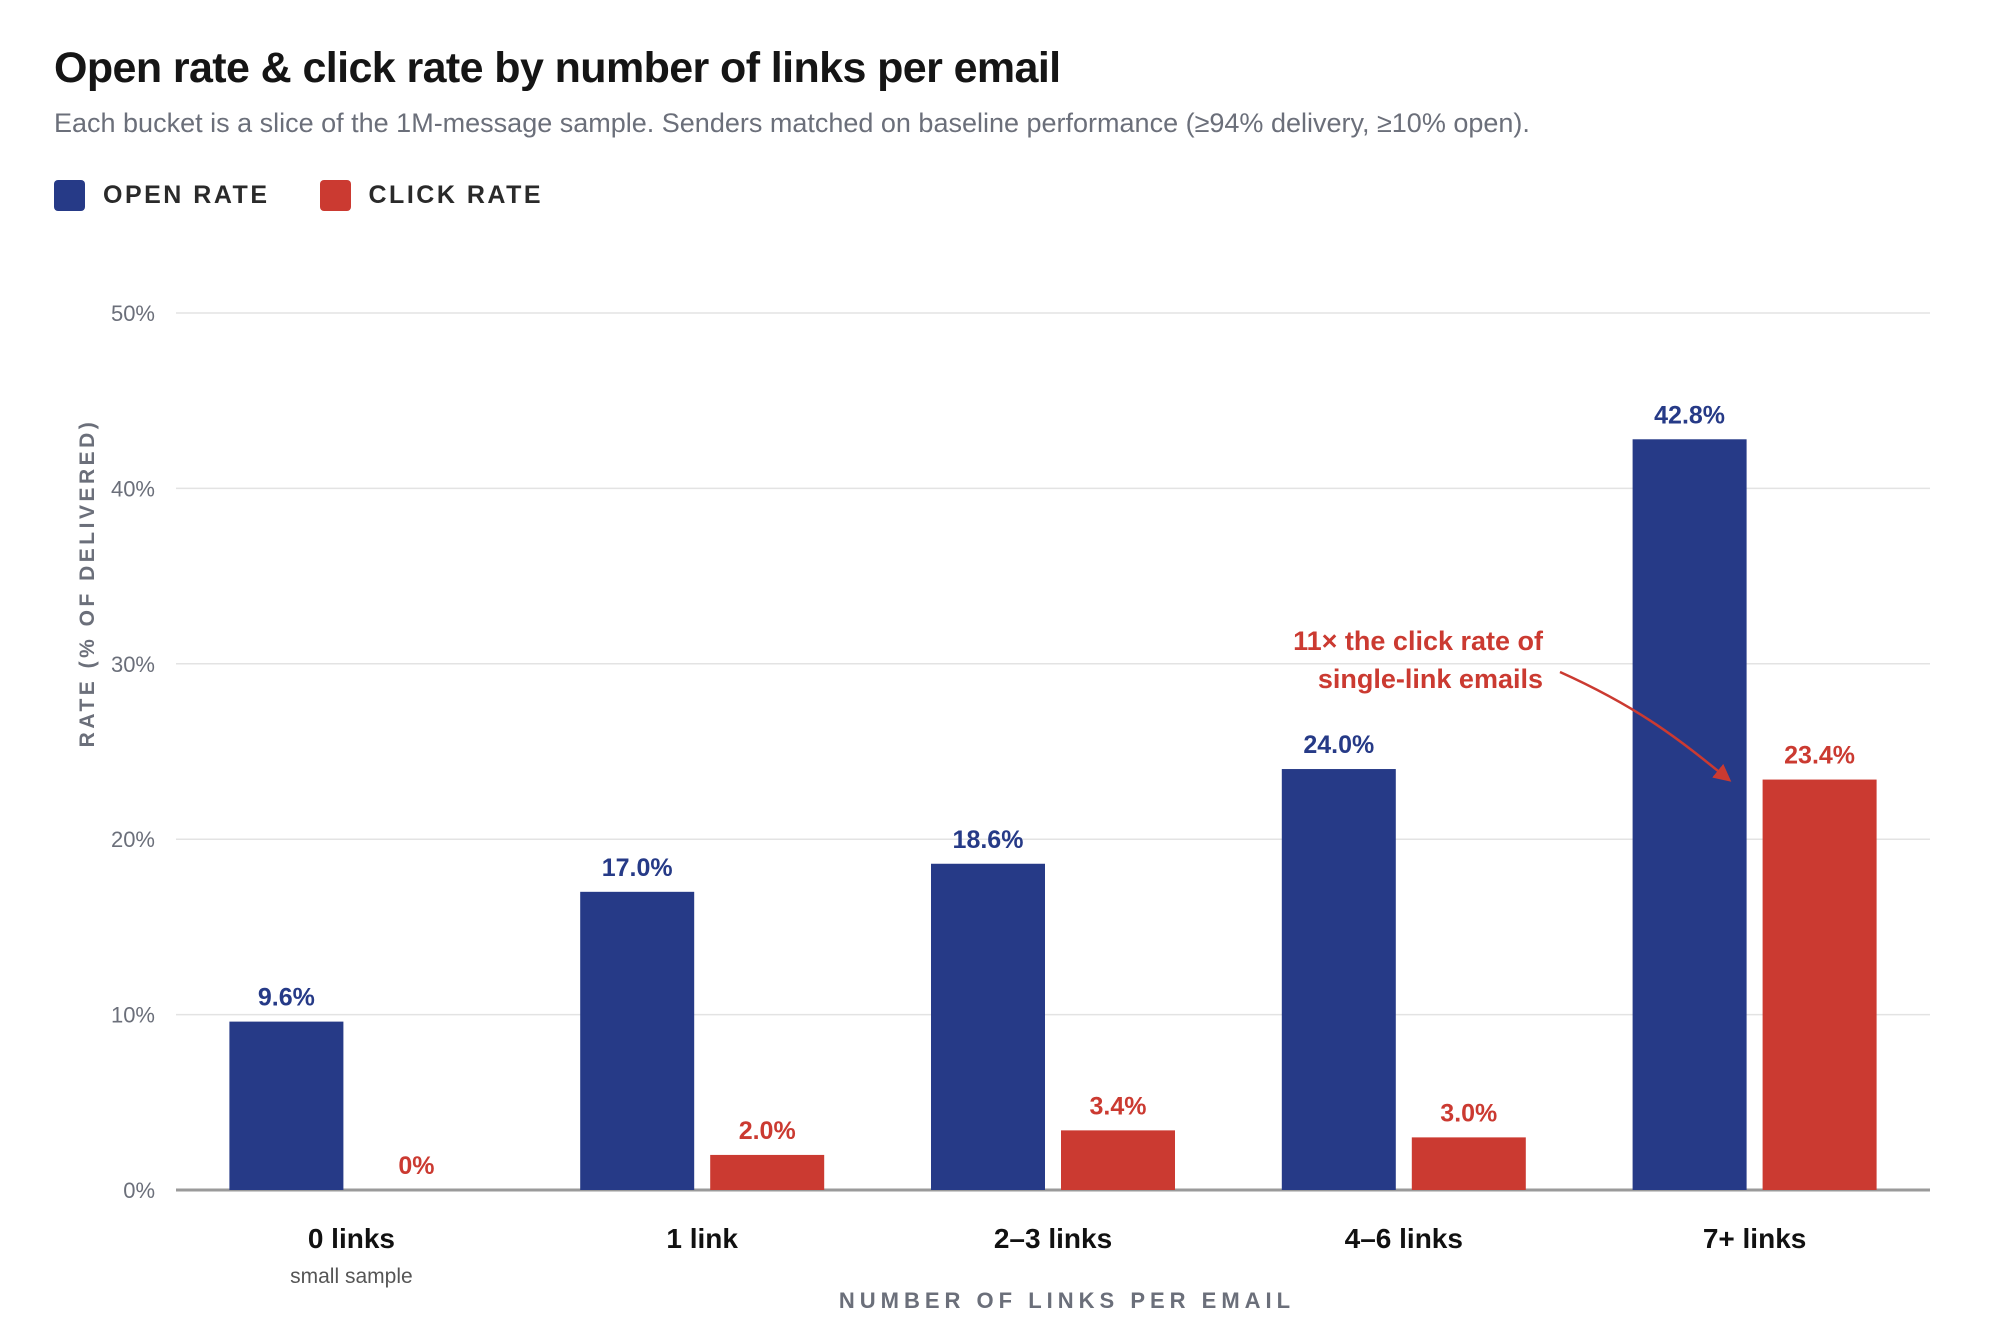 The image size is (1992, 1334). Describe the element at coordinates (702, 1238) in the screenshot. I see `x-tick-label: 1 link` at that location.